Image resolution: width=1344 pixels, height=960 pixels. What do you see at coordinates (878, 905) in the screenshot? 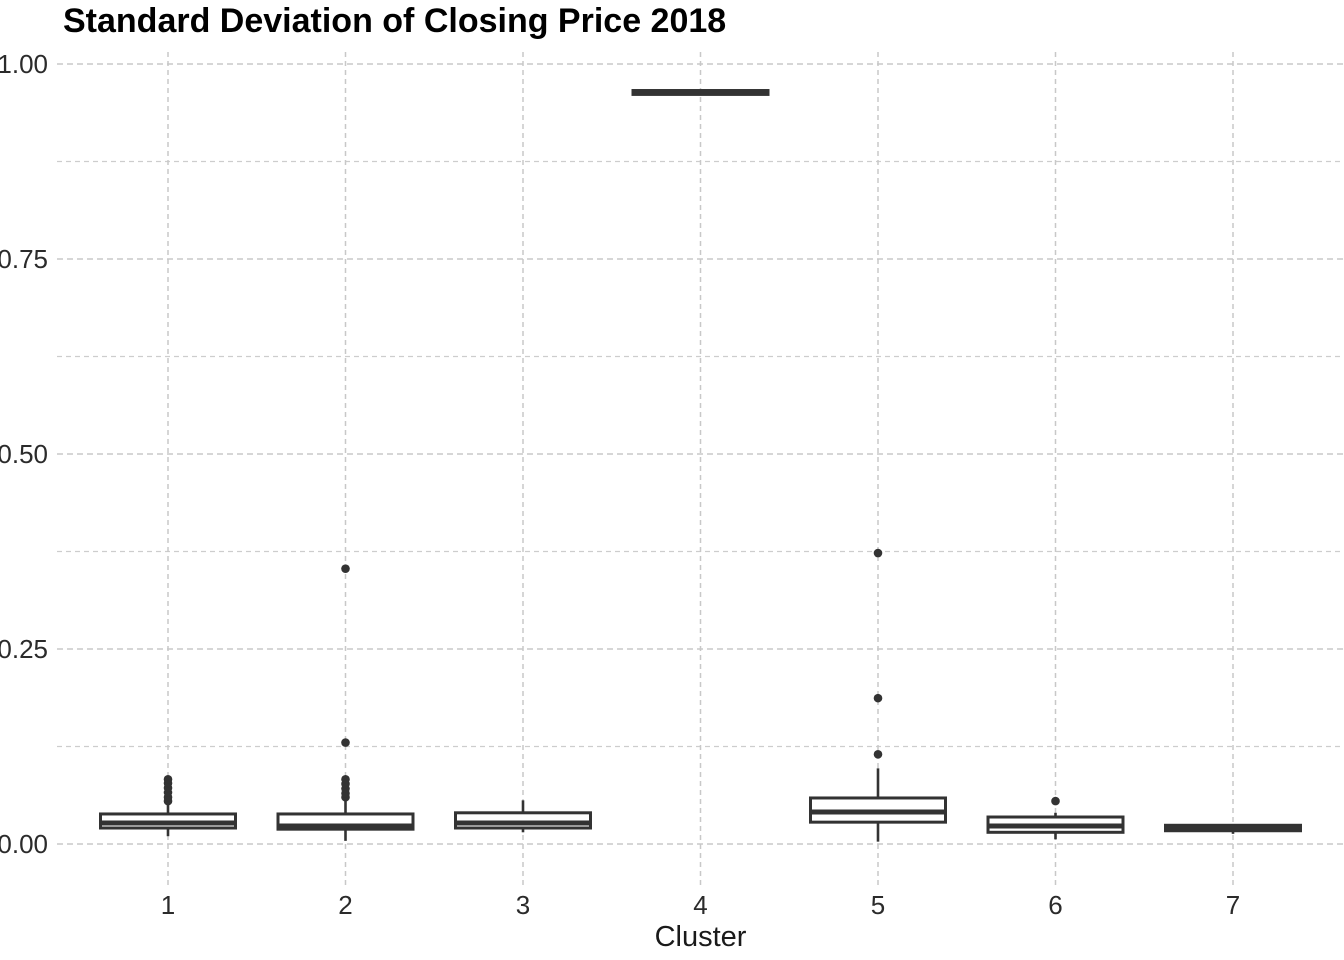
I see `x-tick-label: 5` at bounding box center [878, 905].